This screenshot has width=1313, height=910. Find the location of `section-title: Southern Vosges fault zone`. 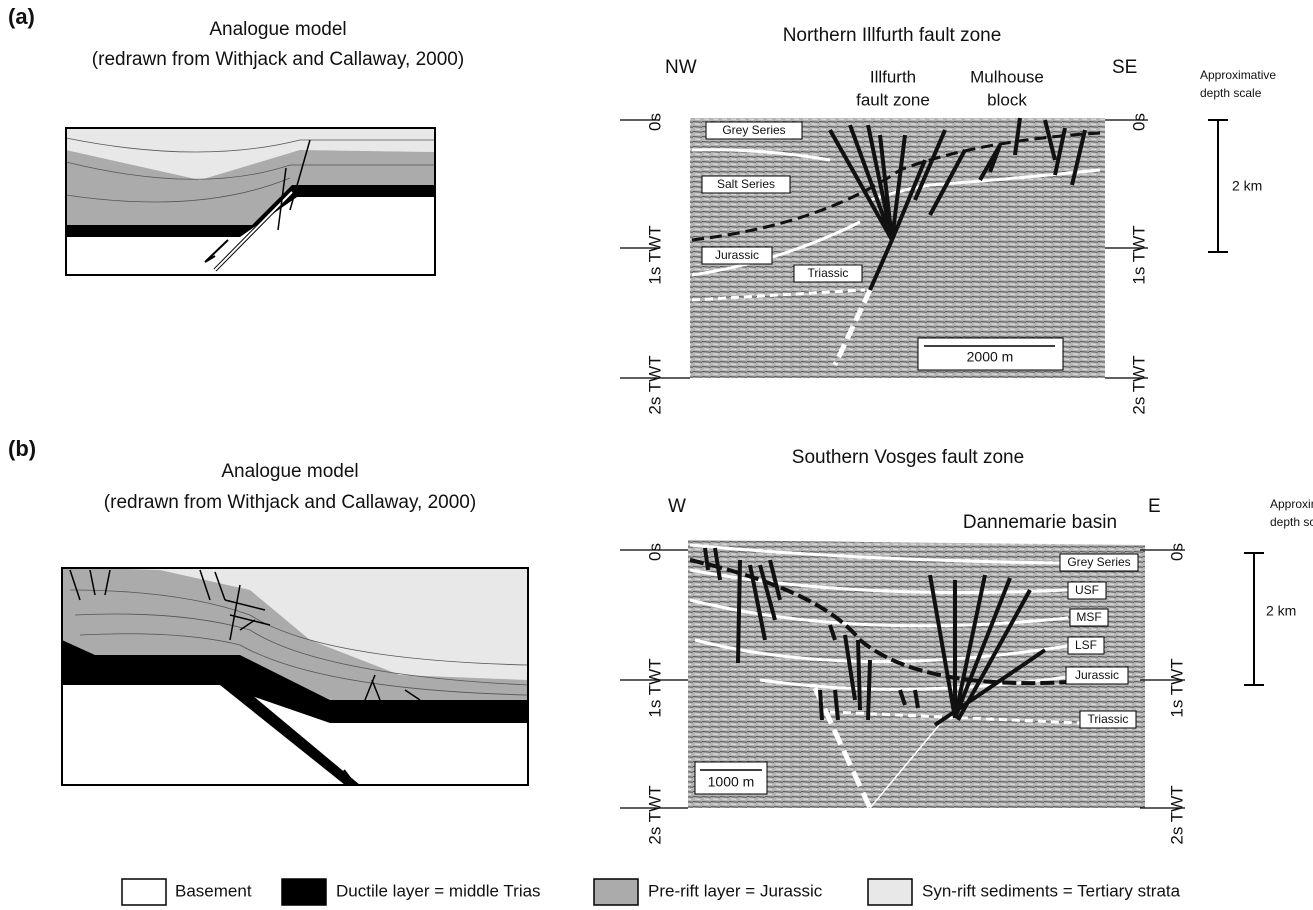

section-title: Southern Vosges fault zone is located at coordinates (908, 457).